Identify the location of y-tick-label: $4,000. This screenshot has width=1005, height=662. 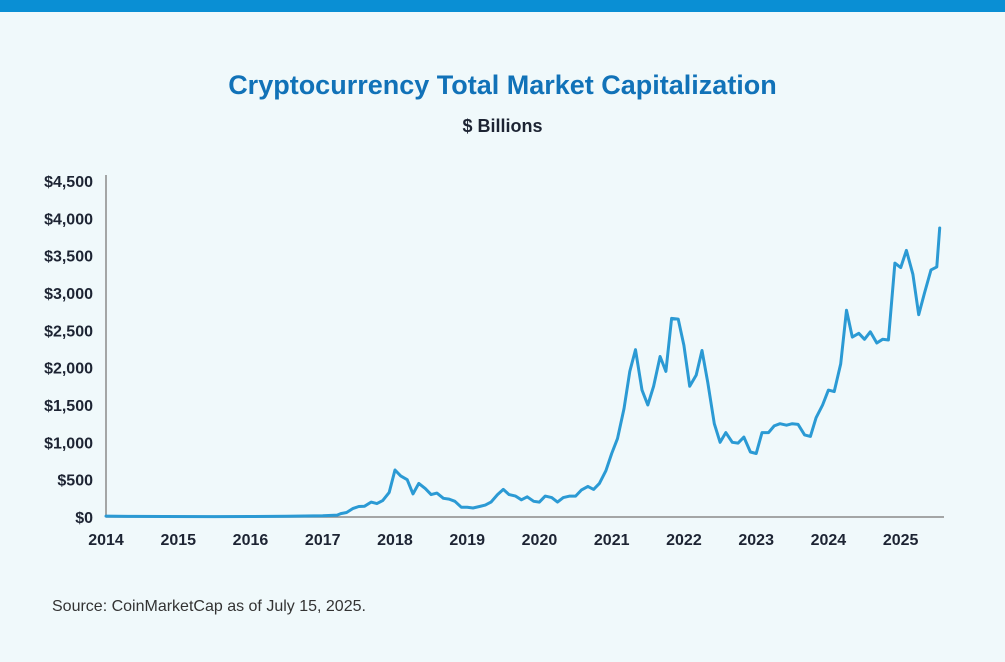
(68, 219).